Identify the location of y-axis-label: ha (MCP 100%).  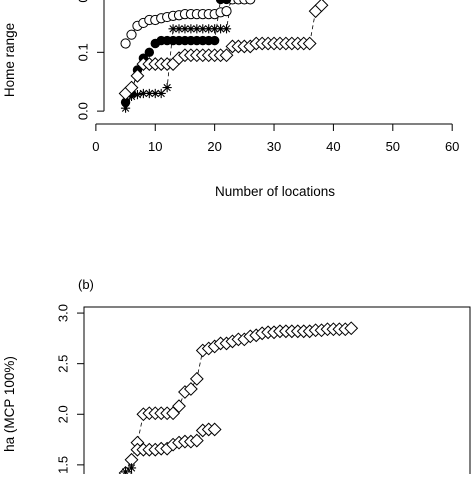
(9, 404).